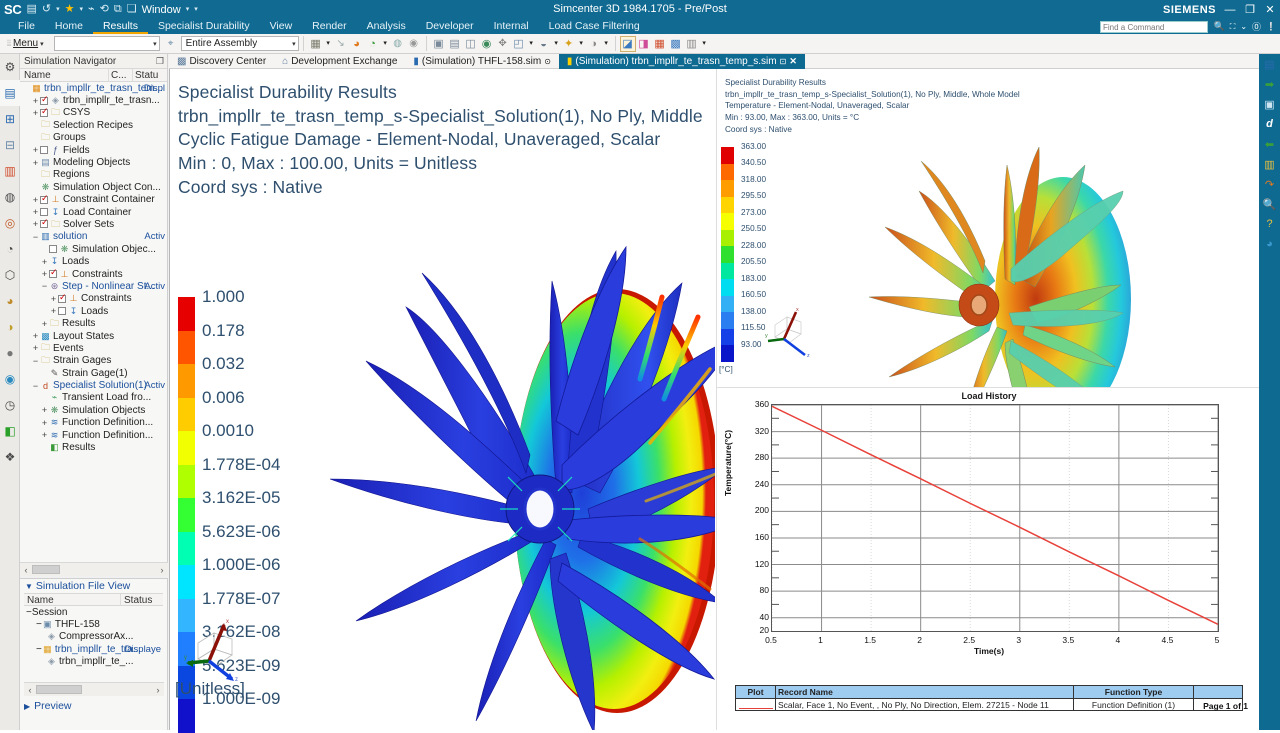 The height and width of the screenshot is (733, 1280). I want to click on tree-item: − d Specialist Solution(1) Activ, so click(93, 385).